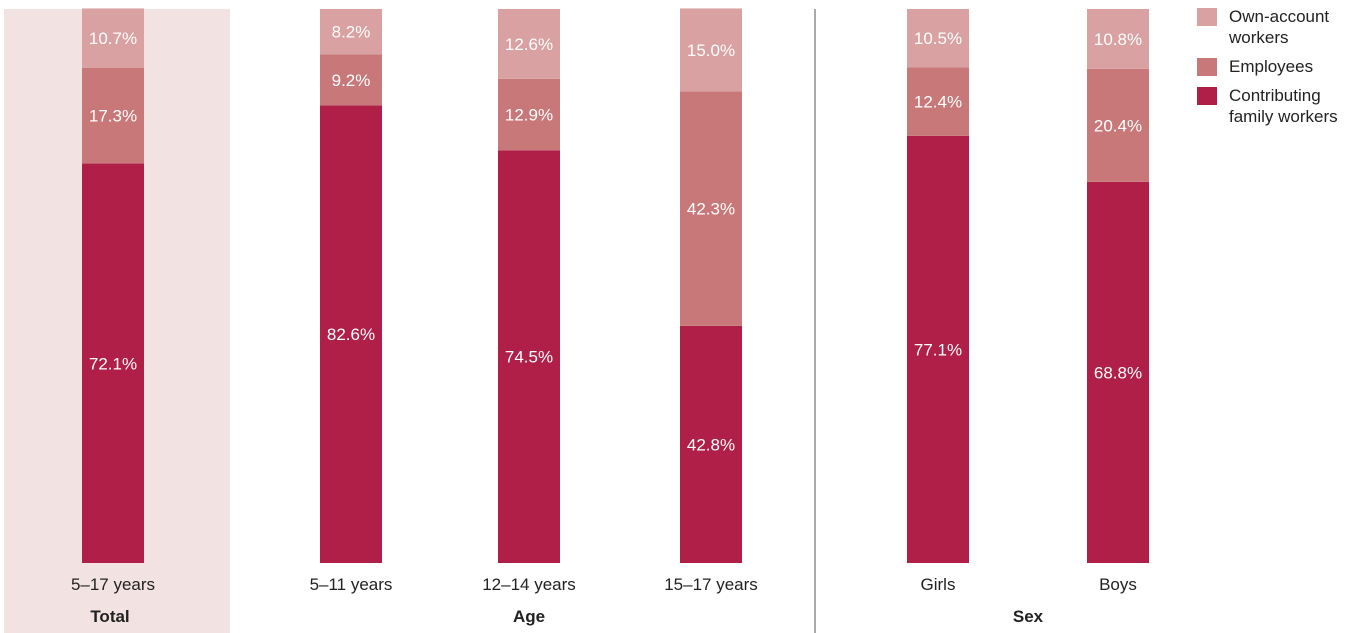 This screenshot has width=1360, height=633. I want to click on data-label-employees-5-11-years: 9.2%, so click(351, 80).